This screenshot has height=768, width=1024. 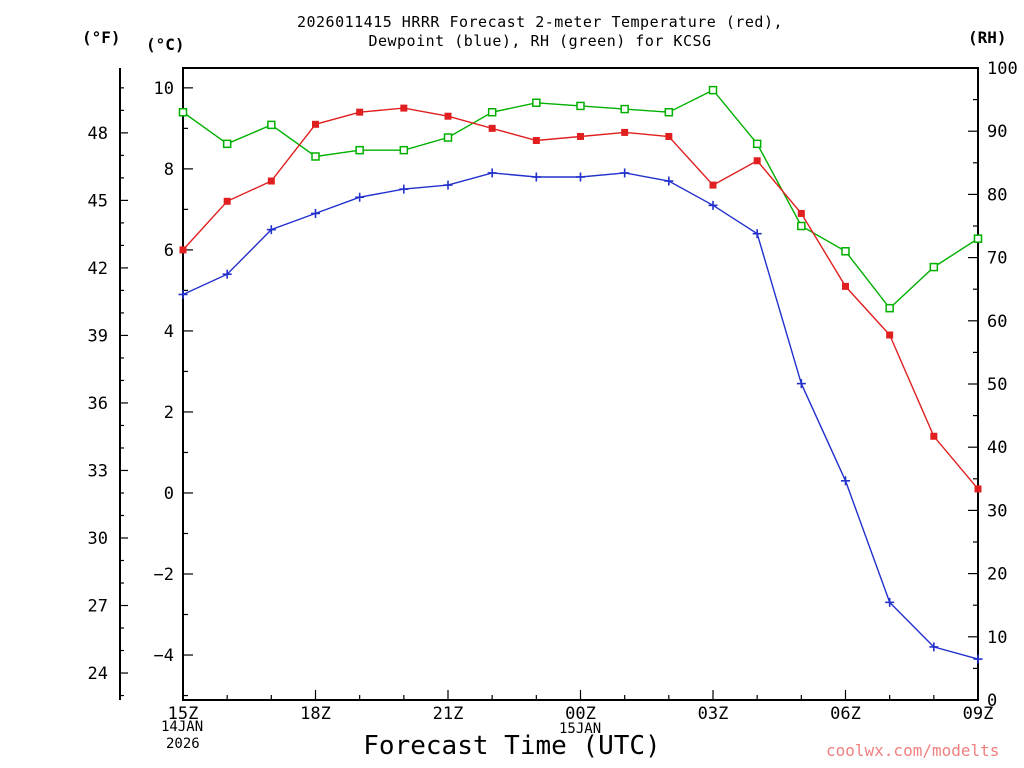 I want to click on svg-text: 70, so click(x=997, y=259).